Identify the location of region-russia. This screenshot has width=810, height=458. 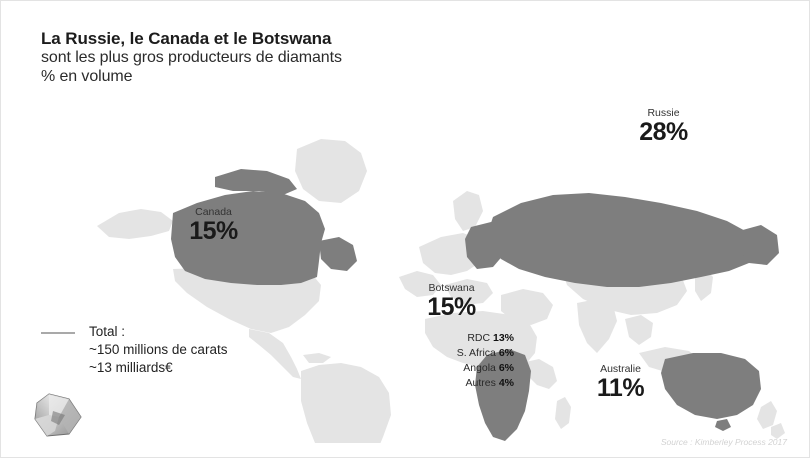
(623, 240).